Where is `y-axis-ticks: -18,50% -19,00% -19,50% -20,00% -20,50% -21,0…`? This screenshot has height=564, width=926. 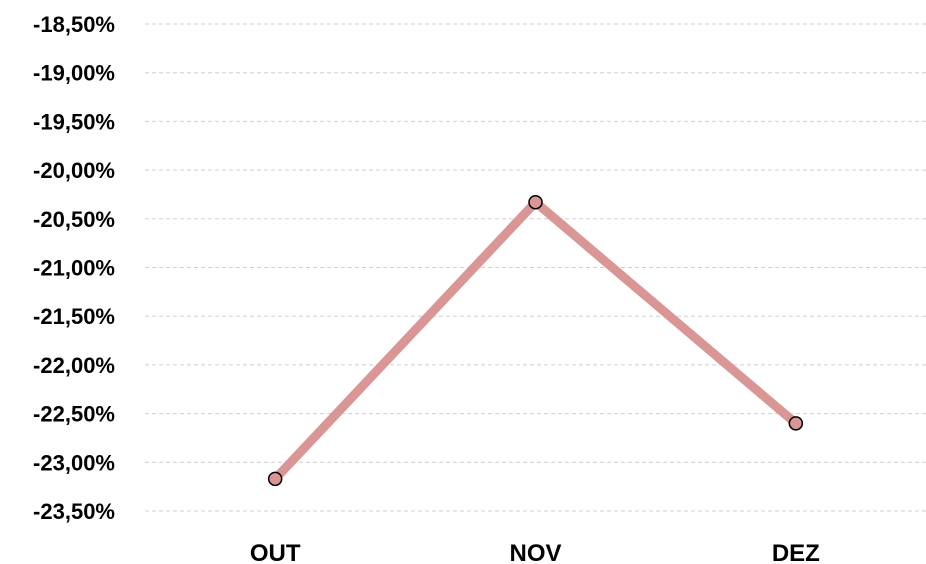
y-axis-ticks: -18,50% -19,00% -19,50% -20,00% -20,50% -21,0… is located at coordinates (74, 268).